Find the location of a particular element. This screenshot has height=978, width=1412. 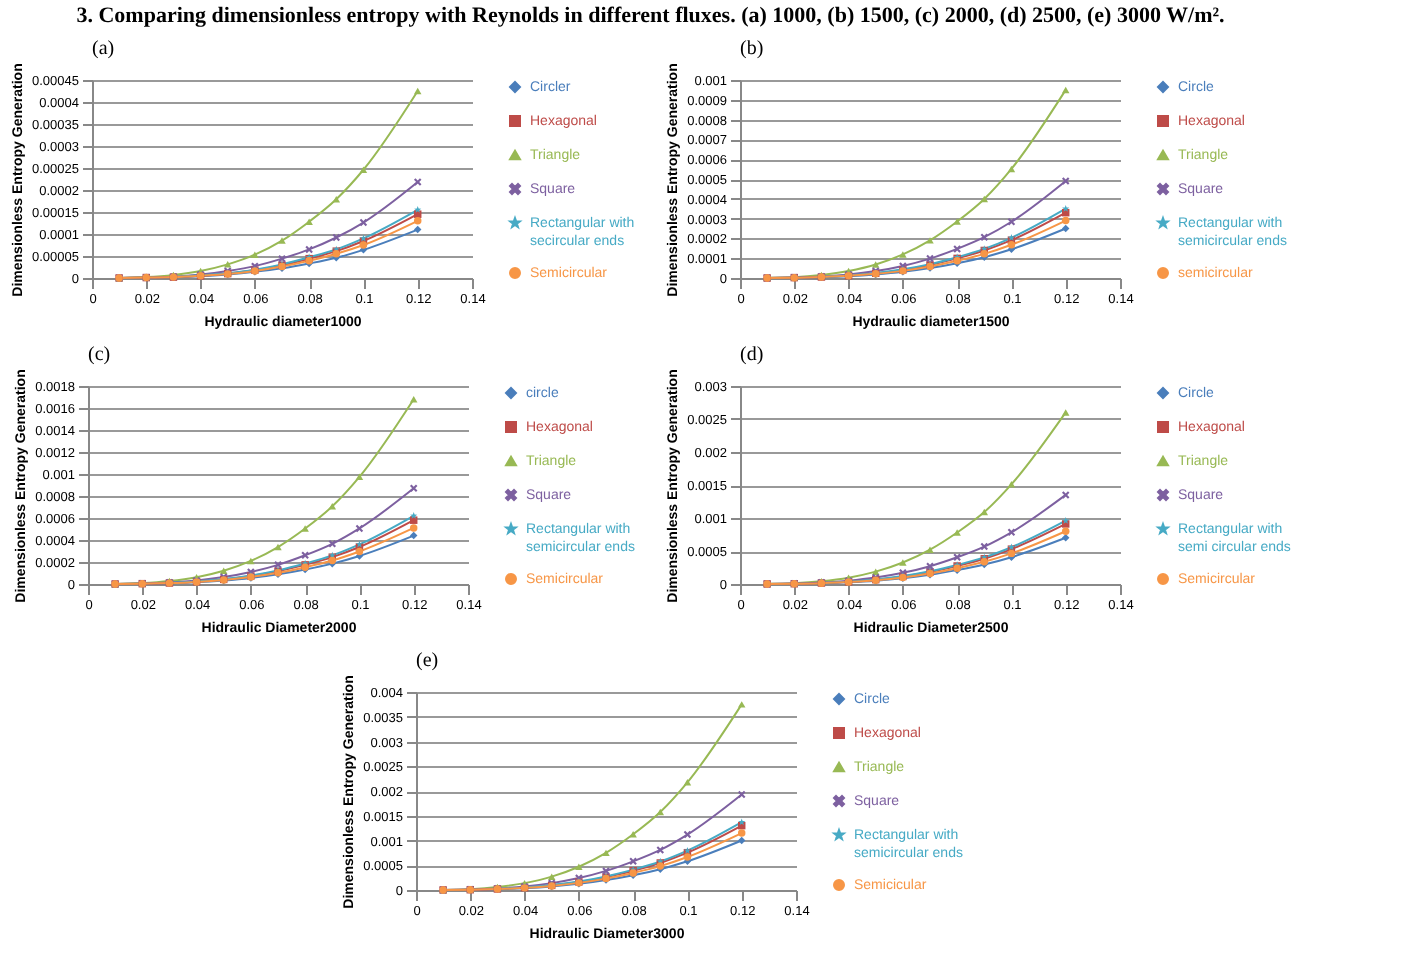

chart-title: (b) is located at coordinates (752, 49).